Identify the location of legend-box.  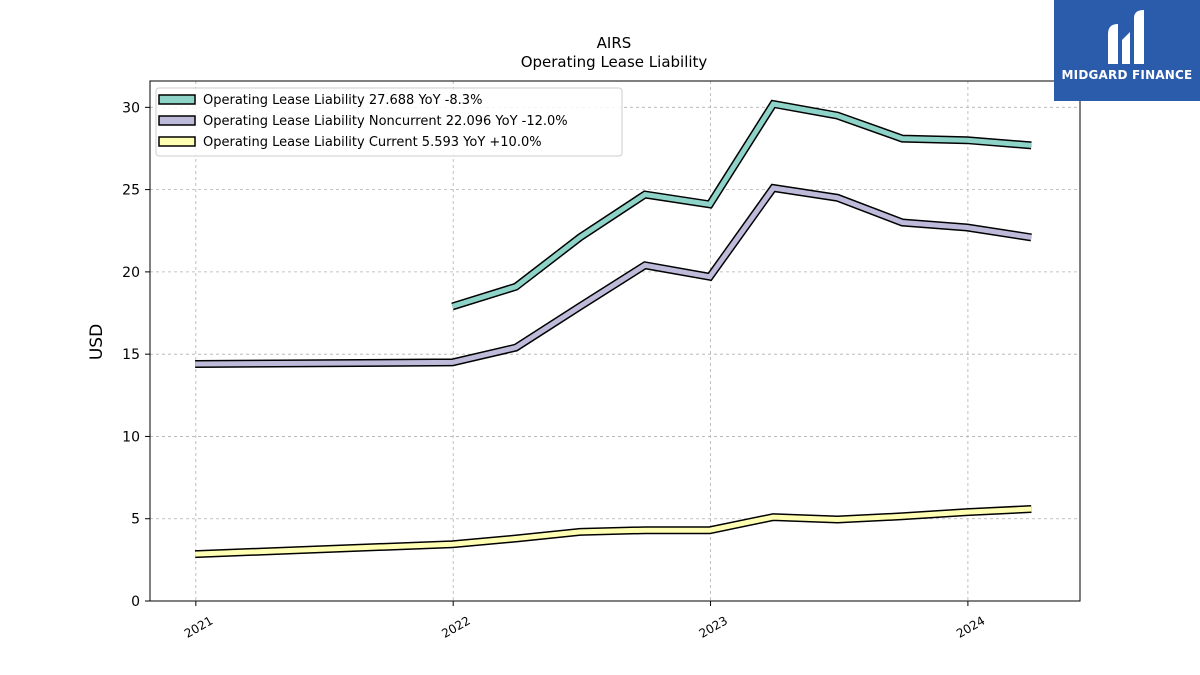
(389, 122).